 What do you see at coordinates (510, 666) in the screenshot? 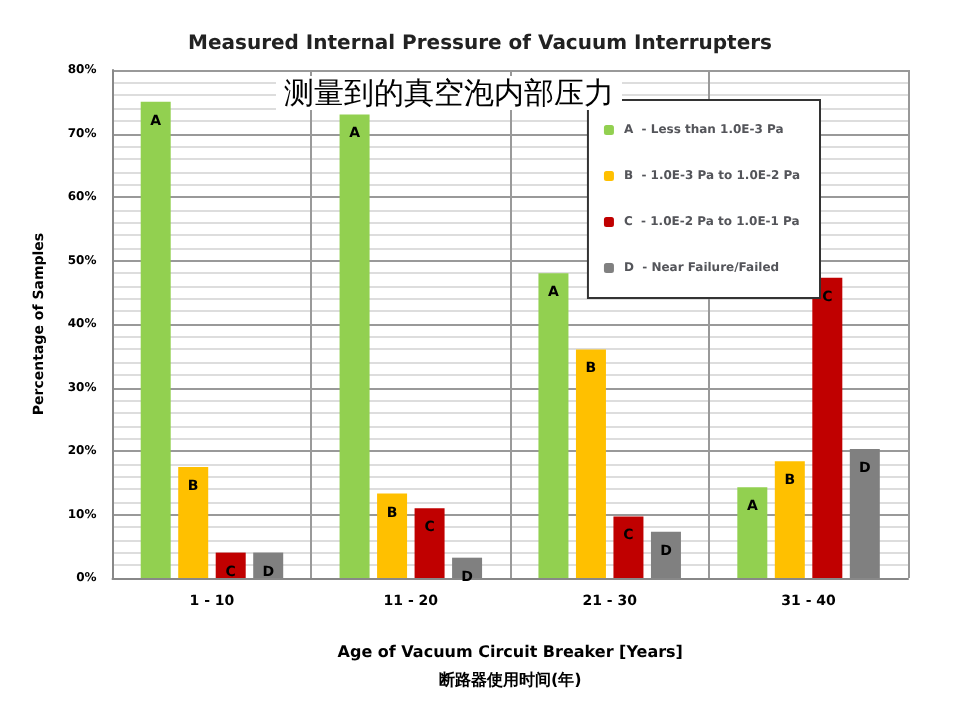
I see `x-axis-title: Age of Vacuum Circuit Breaker [Years] 断路器使用时间(年)` at bounding box center [510, 666].